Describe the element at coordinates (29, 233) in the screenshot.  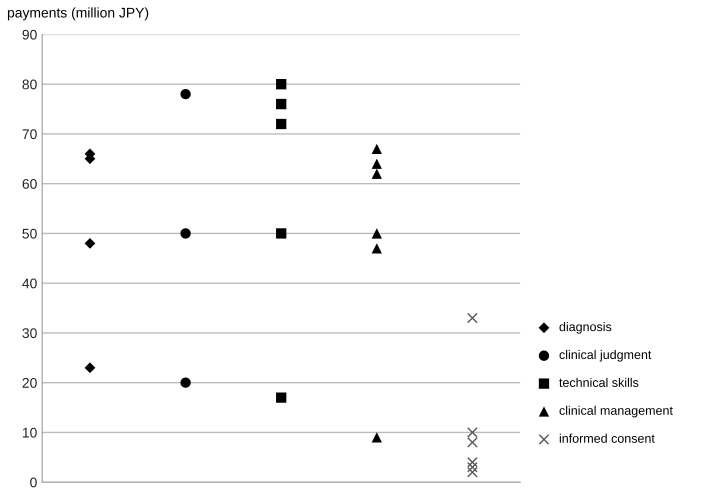
I see `y-tick-label: 50` at that location.